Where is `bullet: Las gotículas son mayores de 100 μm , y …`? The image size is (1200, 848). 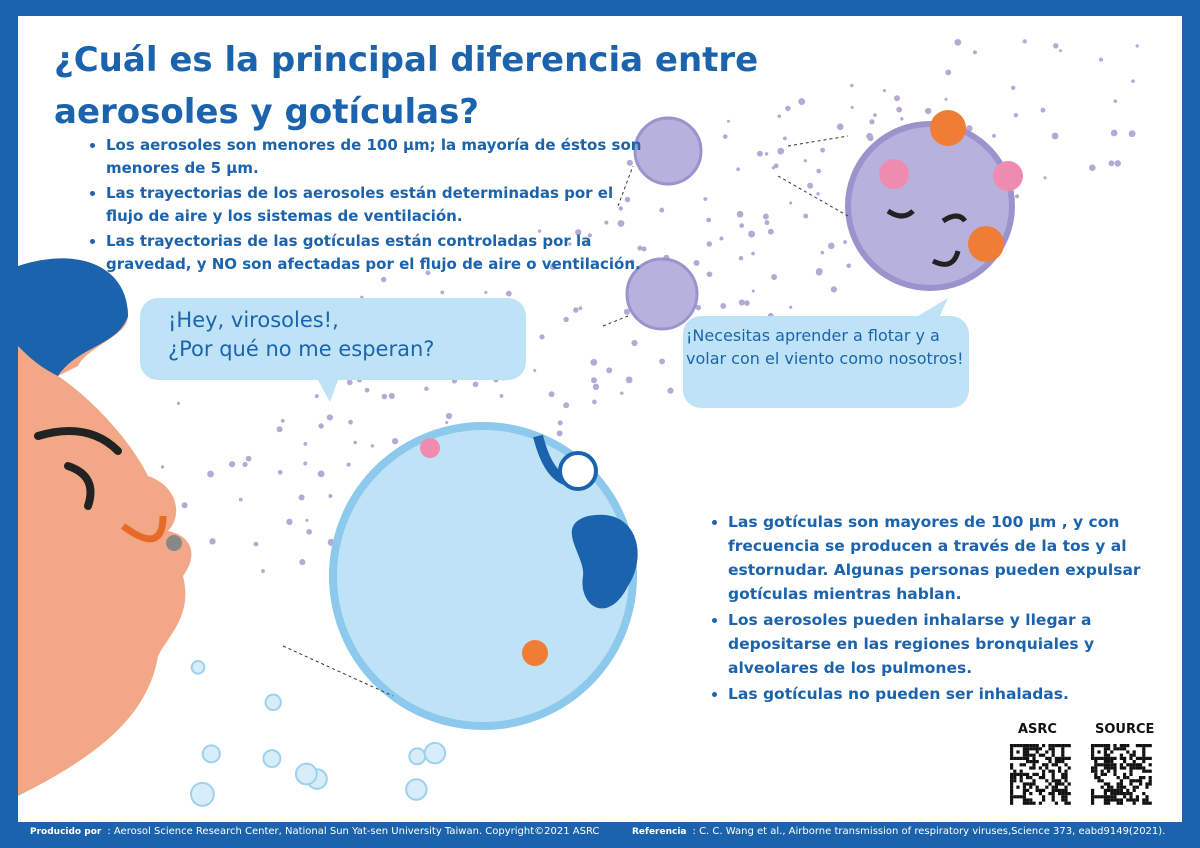
bullet: Las gotículas son mayores de 100 μm , y … is located at coordinates (943, 558).